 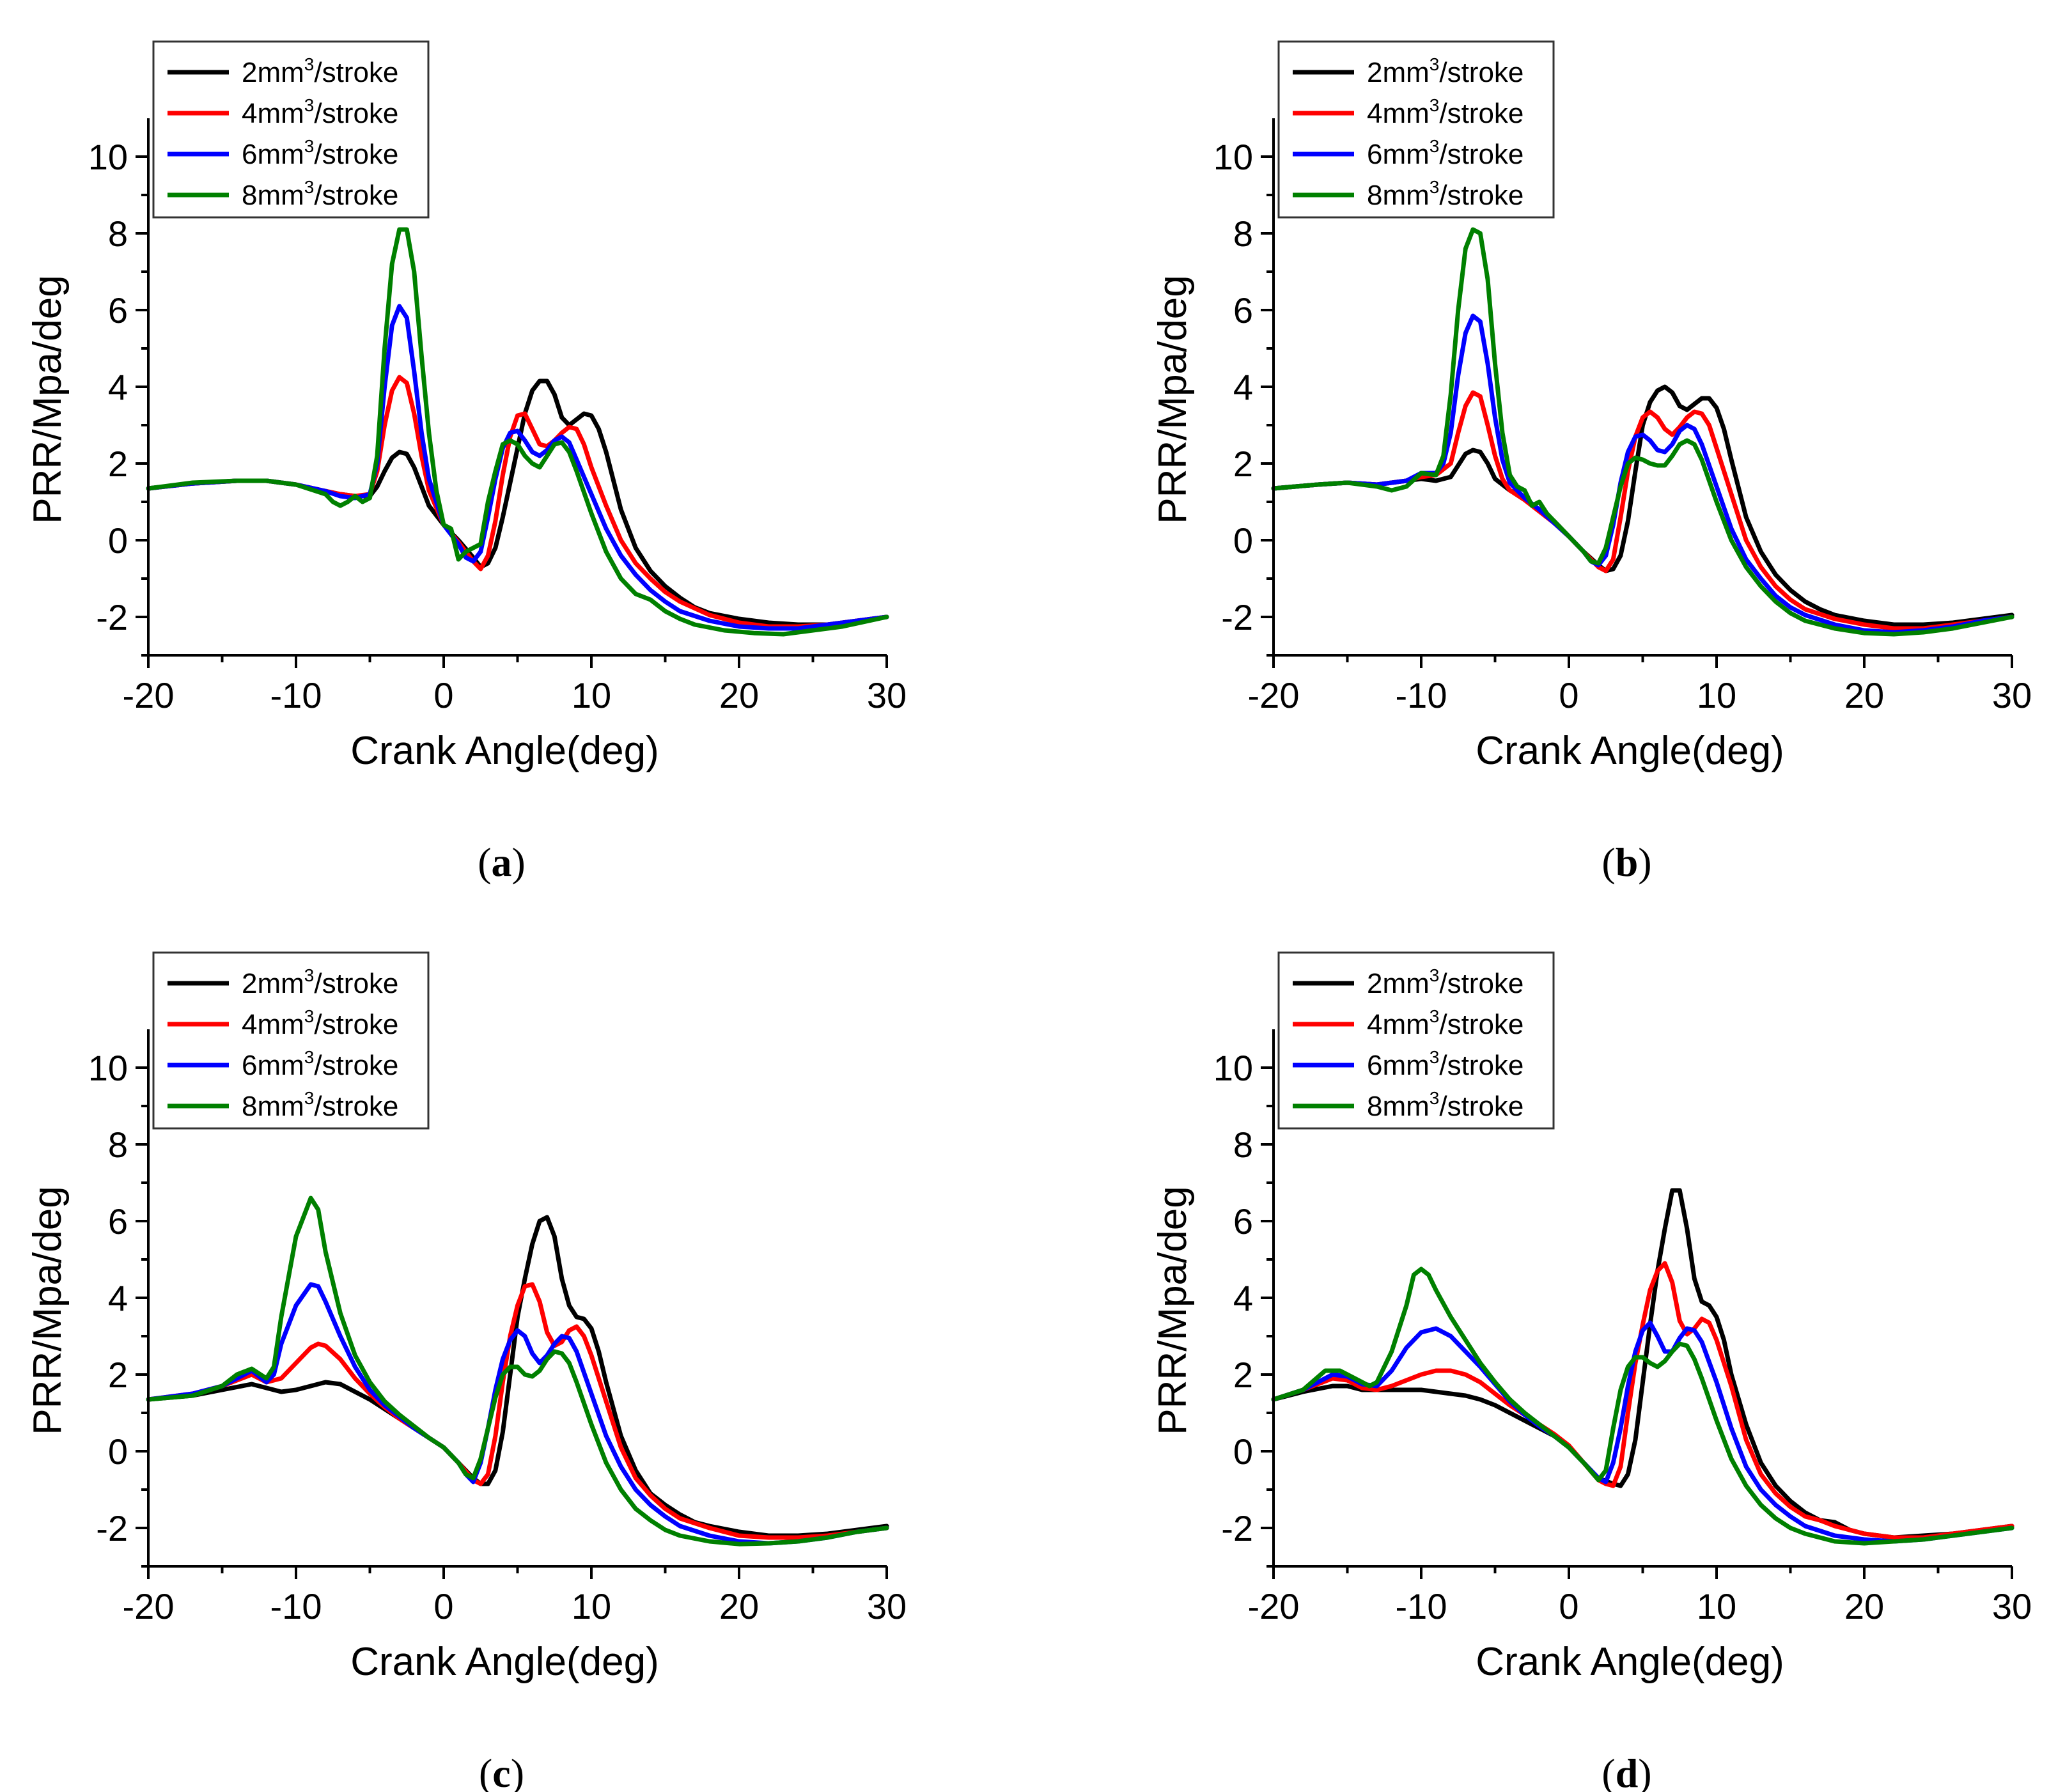 I want to click on panel-label: (a), so click(x=502, y=862).